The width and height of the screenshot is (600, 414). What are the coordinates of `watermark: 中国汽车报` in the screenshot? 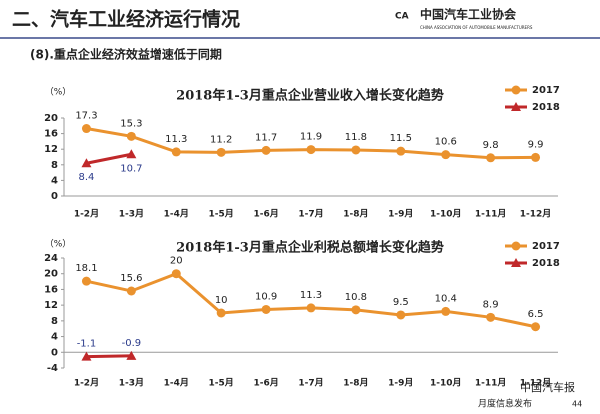 It's located at (547, 387).